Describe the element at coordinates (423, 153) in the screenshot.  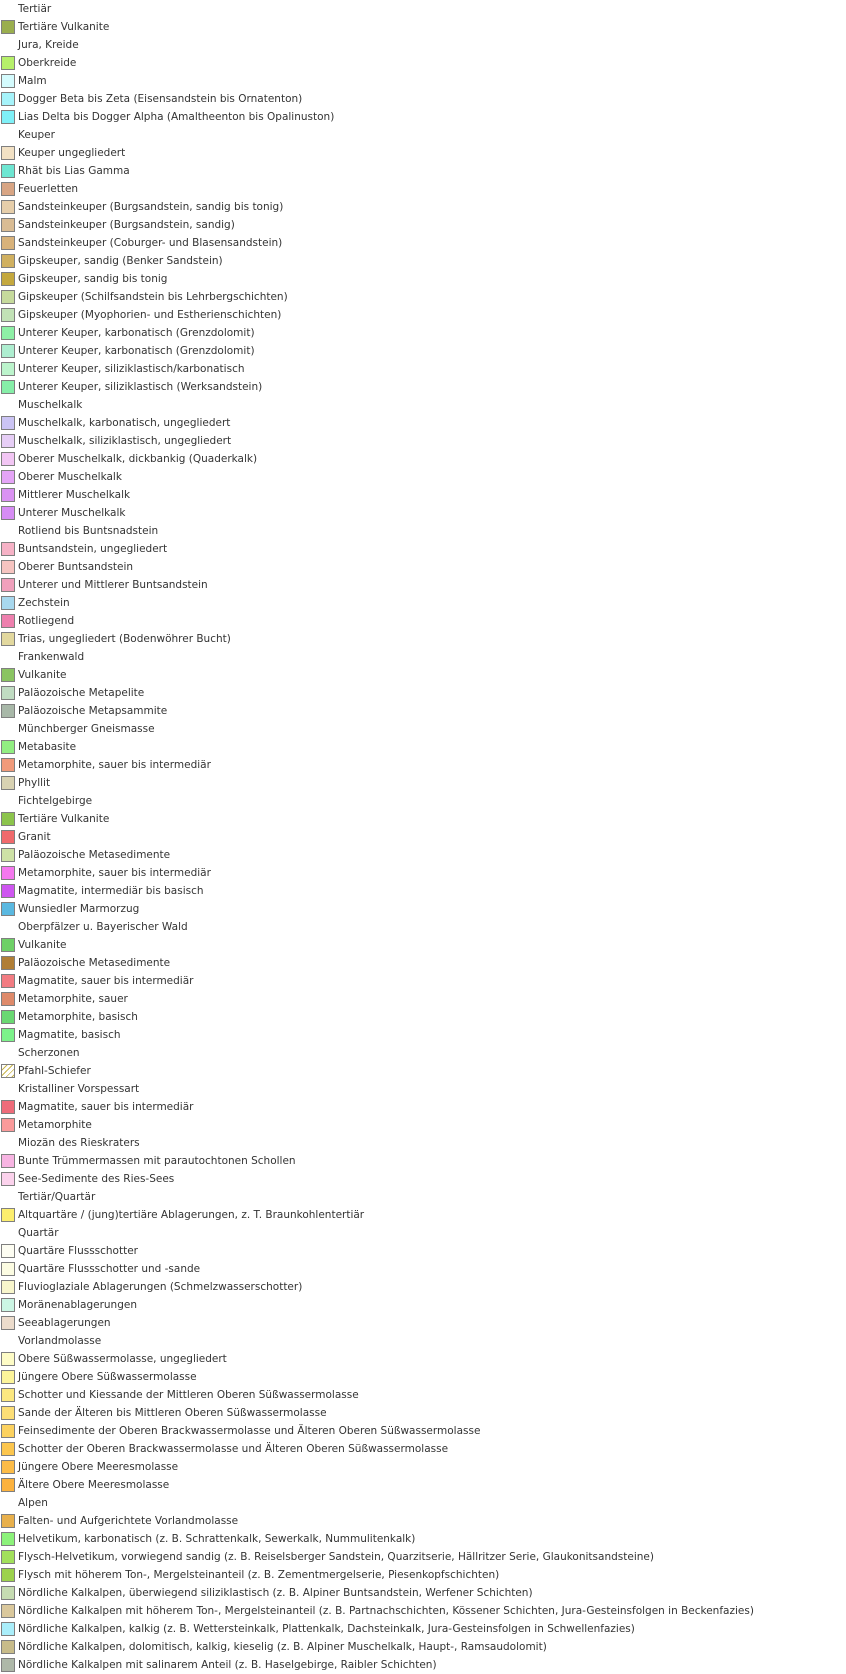
I see `legend-item: Keuper ungegliedert` at that location.